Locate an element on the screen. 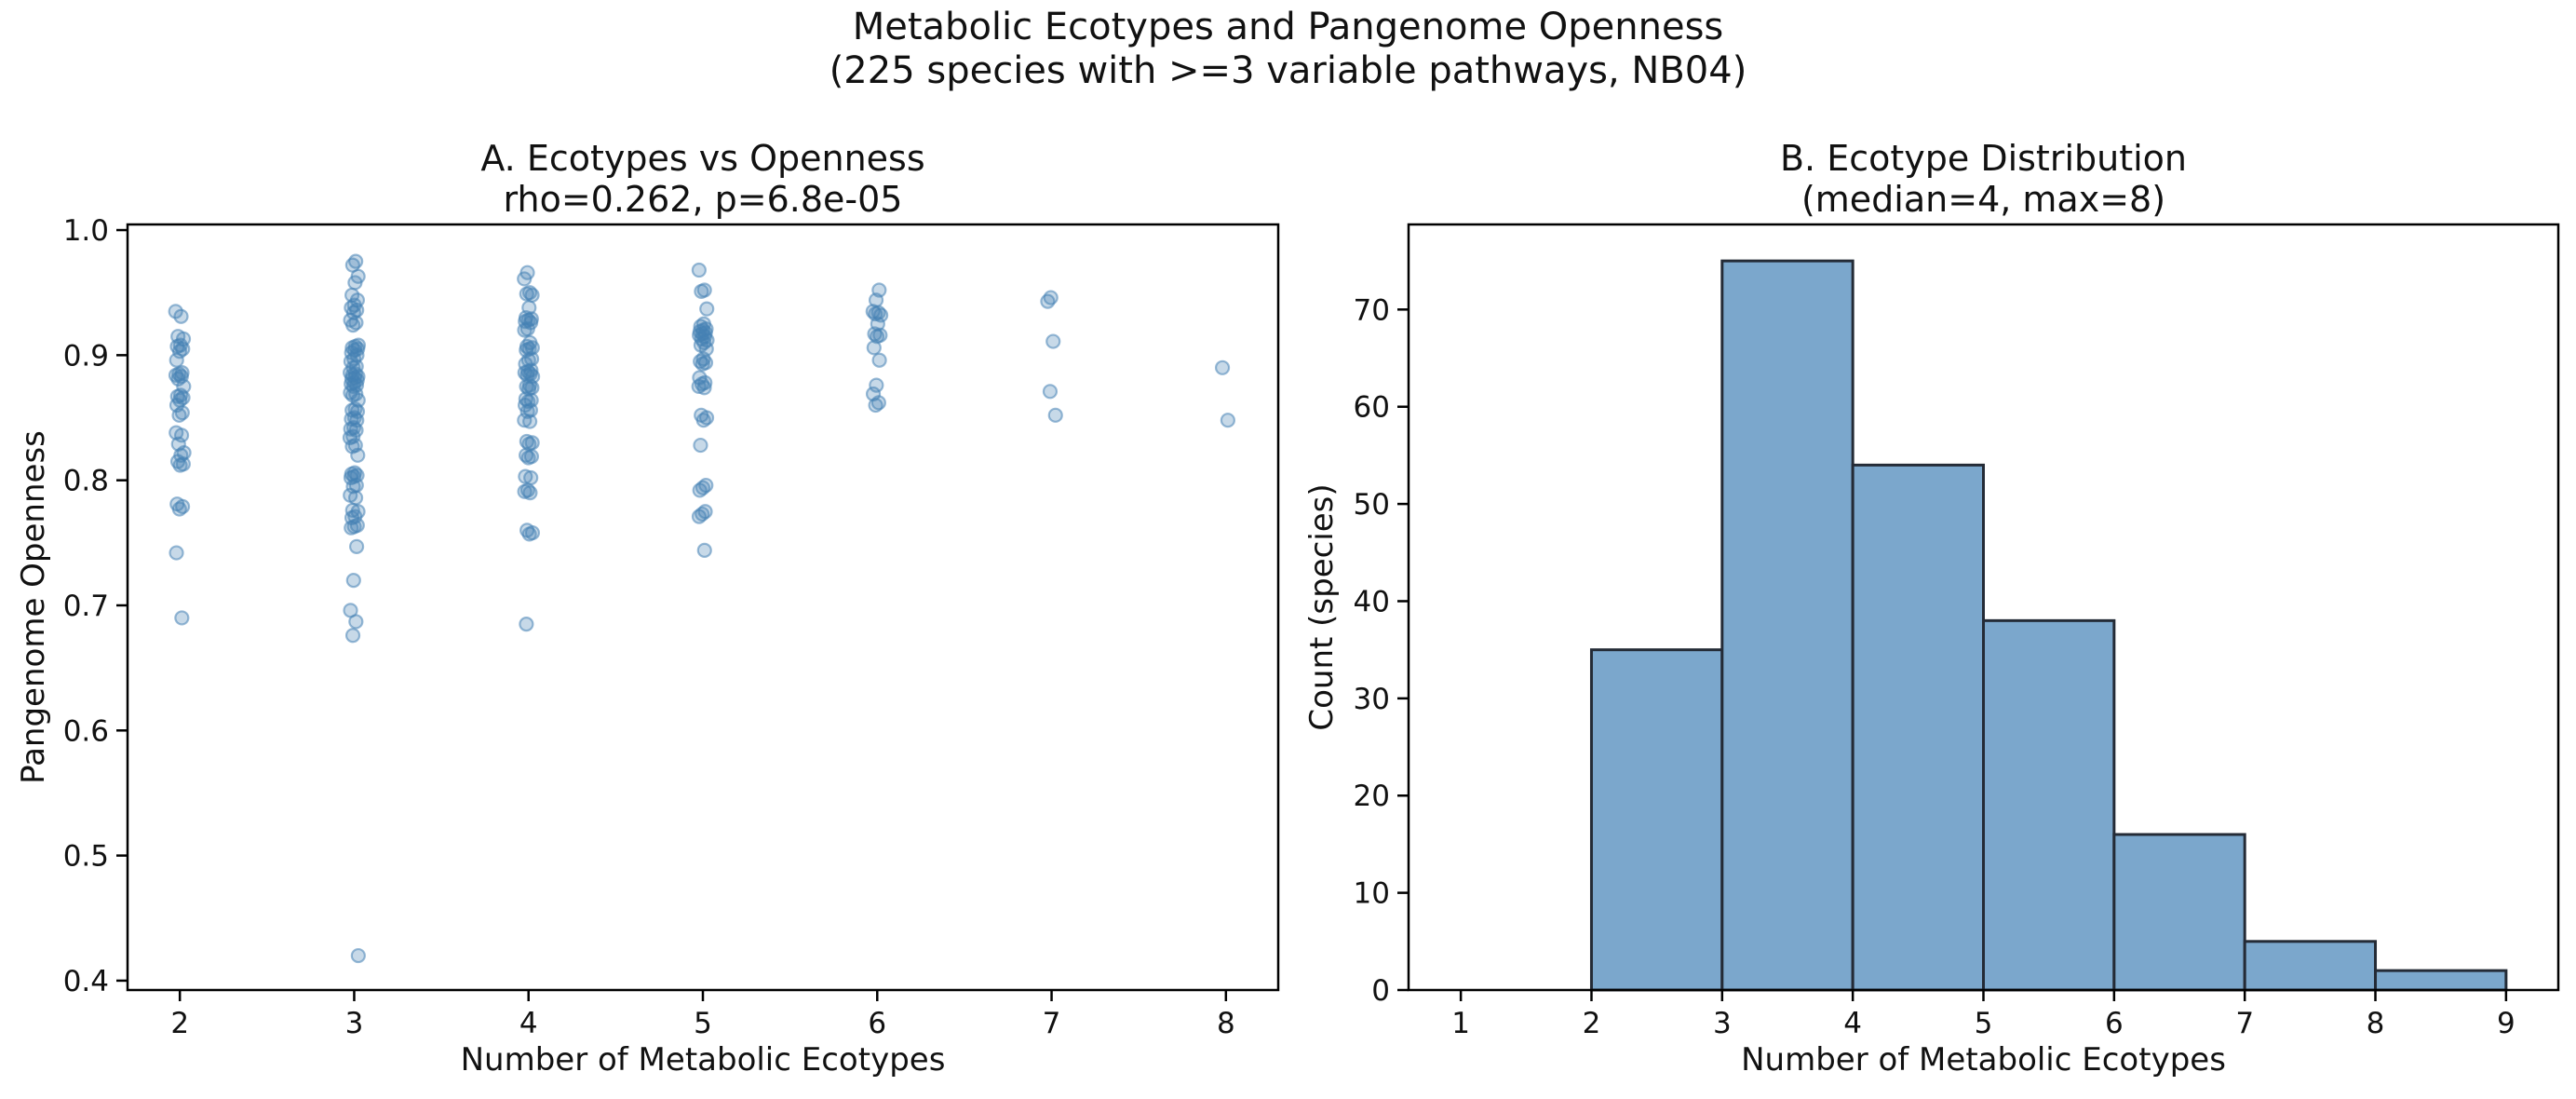 The image size is (2576, 1099). panel-b-xtick-label: 1 is located at coordinates (1460, 1024).